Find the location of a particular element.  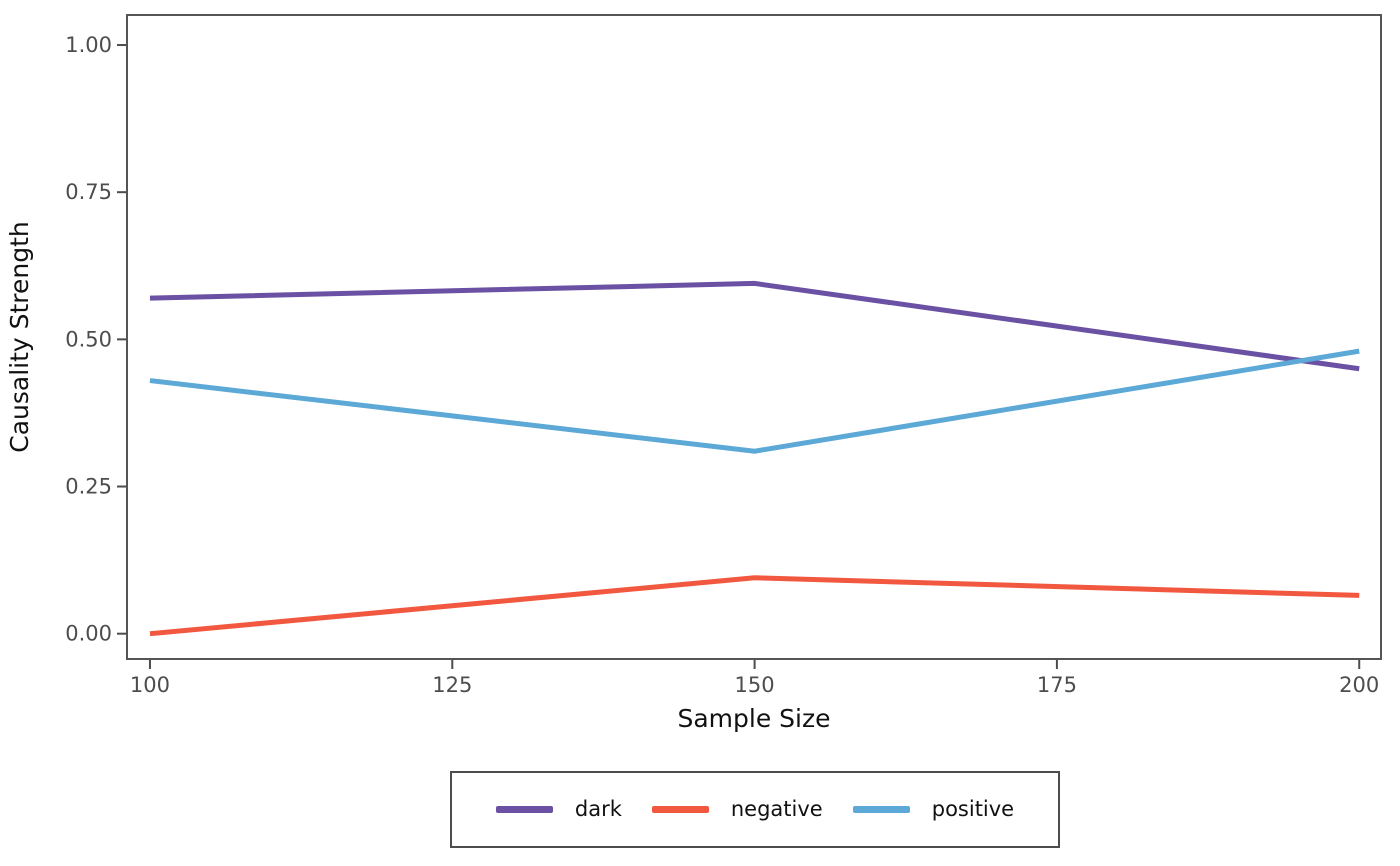

legend-swatch-positive is located at coordinates (881, 809).